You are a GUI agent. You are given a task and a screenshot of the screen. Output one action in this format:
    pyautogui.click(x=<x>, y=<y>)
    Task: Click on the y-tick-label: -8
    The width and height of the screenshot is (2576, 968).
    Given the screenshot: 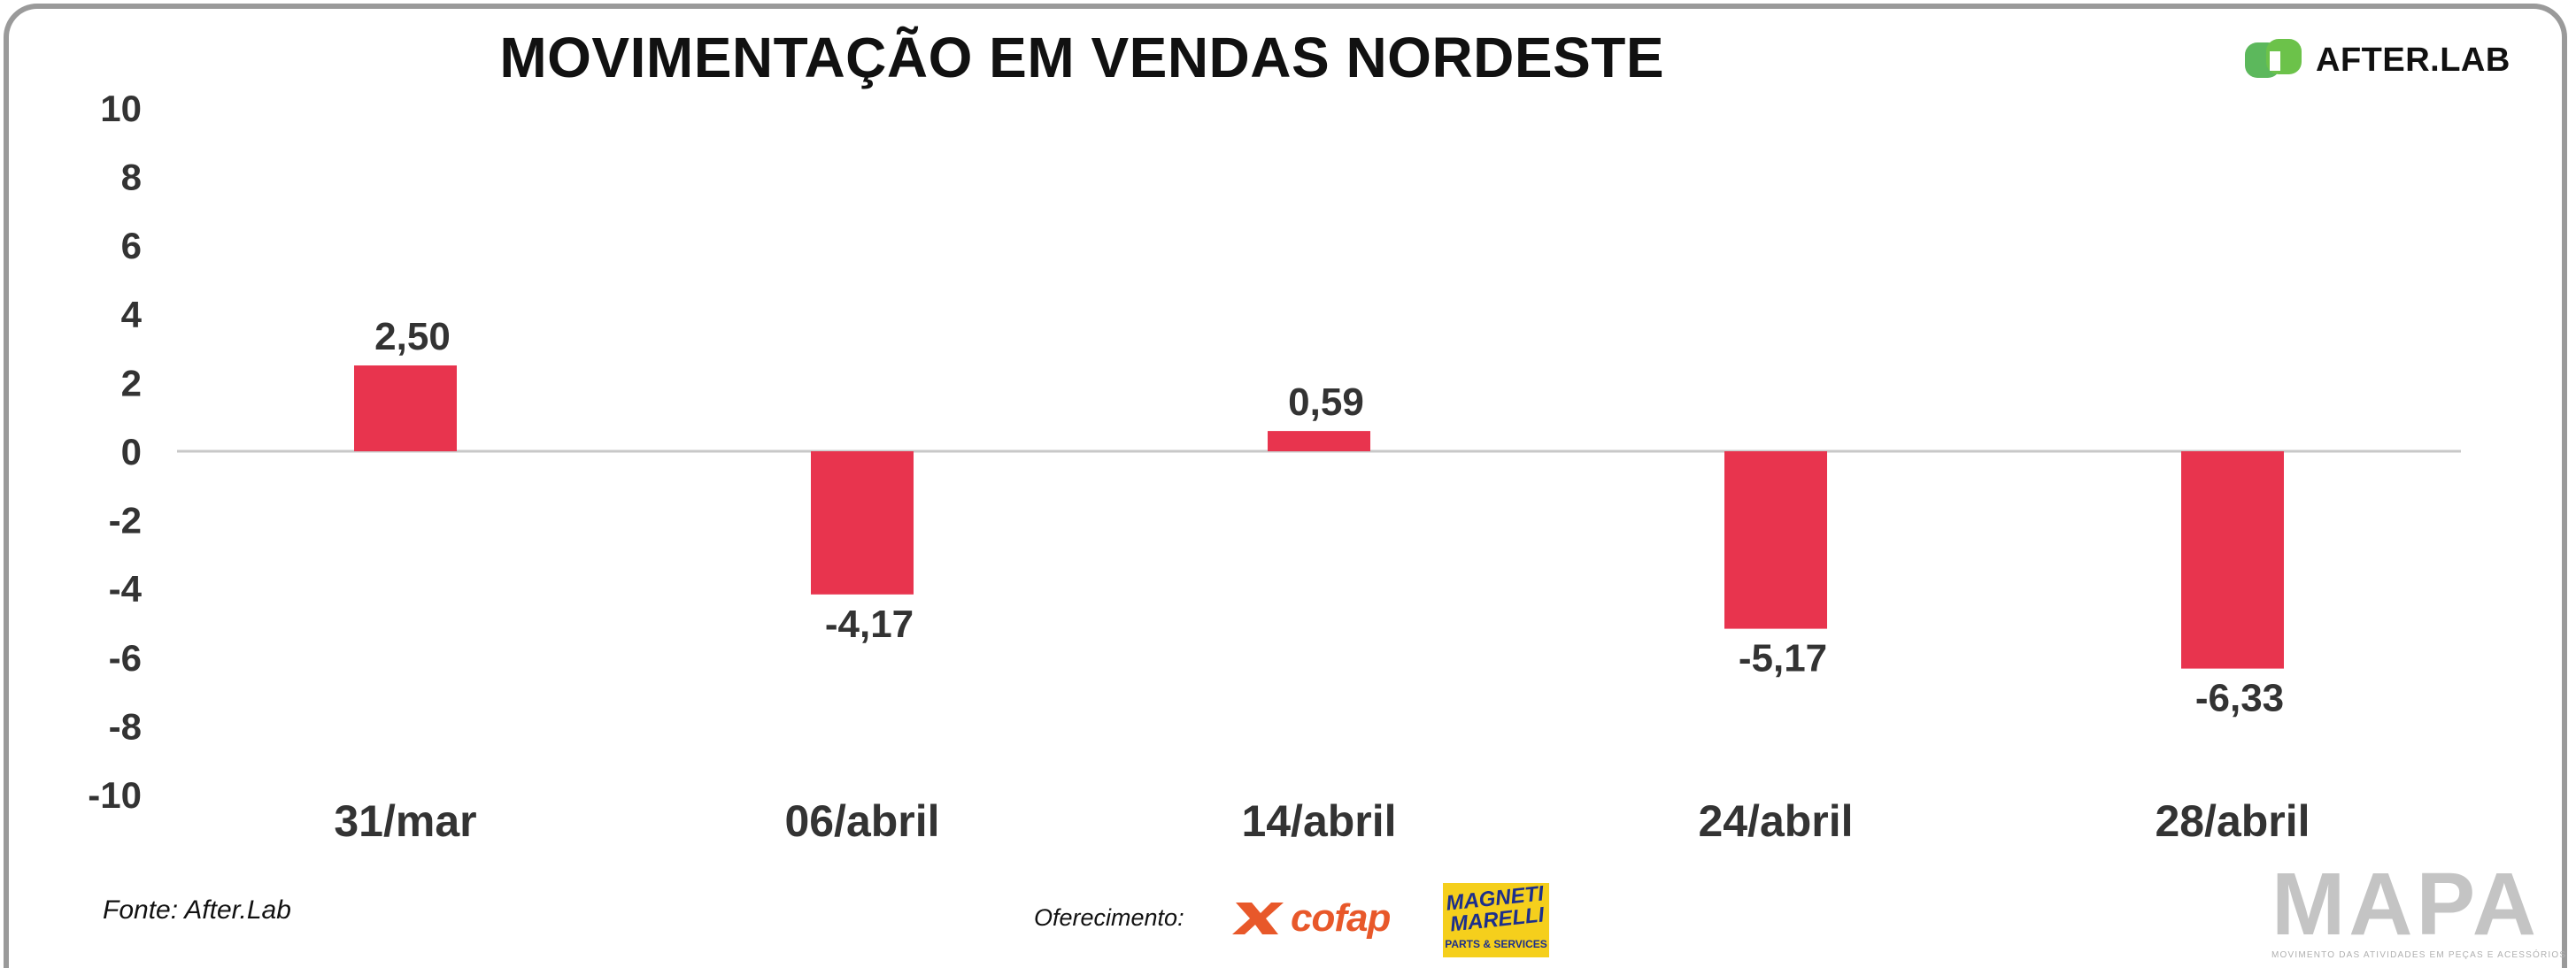 What is the action you would take?
    pyautogui.click(x=125, y=726)
    